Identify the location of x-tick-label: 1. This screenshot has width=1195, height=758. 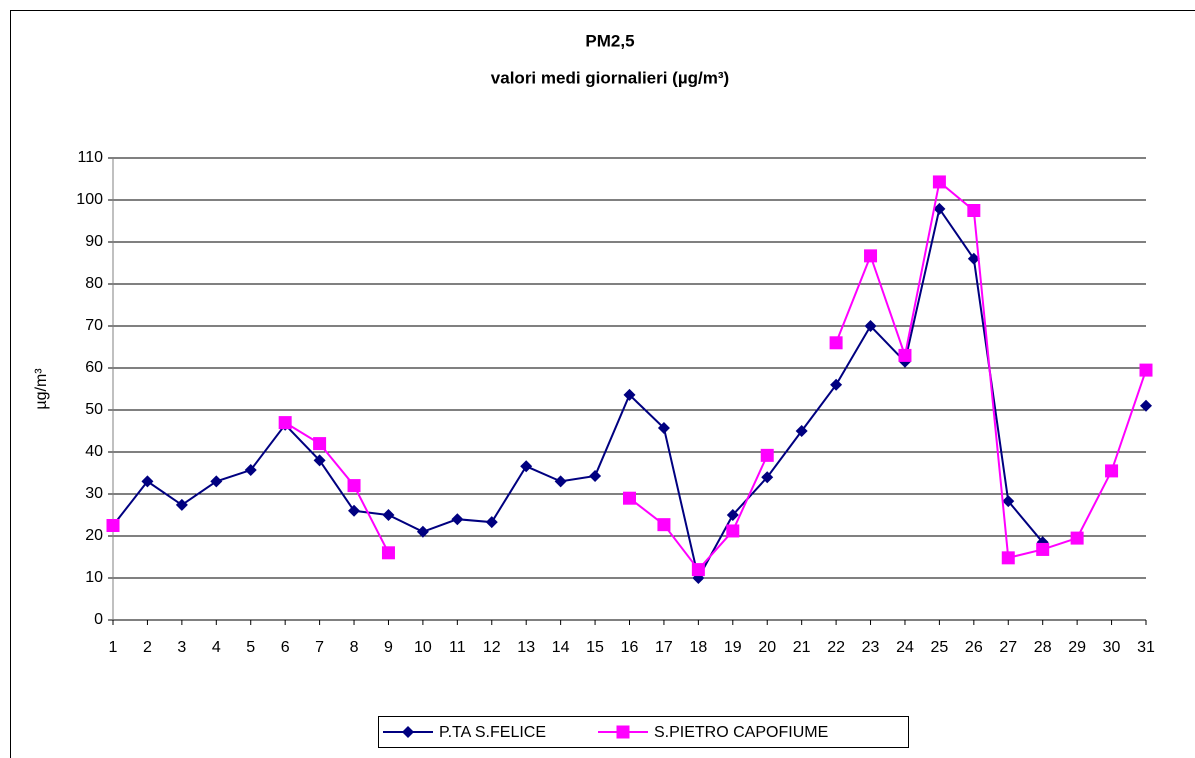
(113, 647).